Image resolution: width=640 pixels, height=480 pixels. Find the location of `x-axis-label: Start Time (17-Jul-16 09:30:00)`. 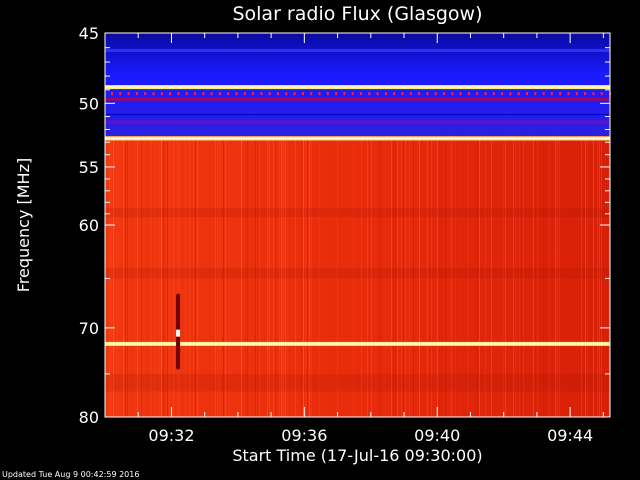

x-axis-label: Start Time (17-Jul-16 09:30:00) is located at coordinates (357, 455).